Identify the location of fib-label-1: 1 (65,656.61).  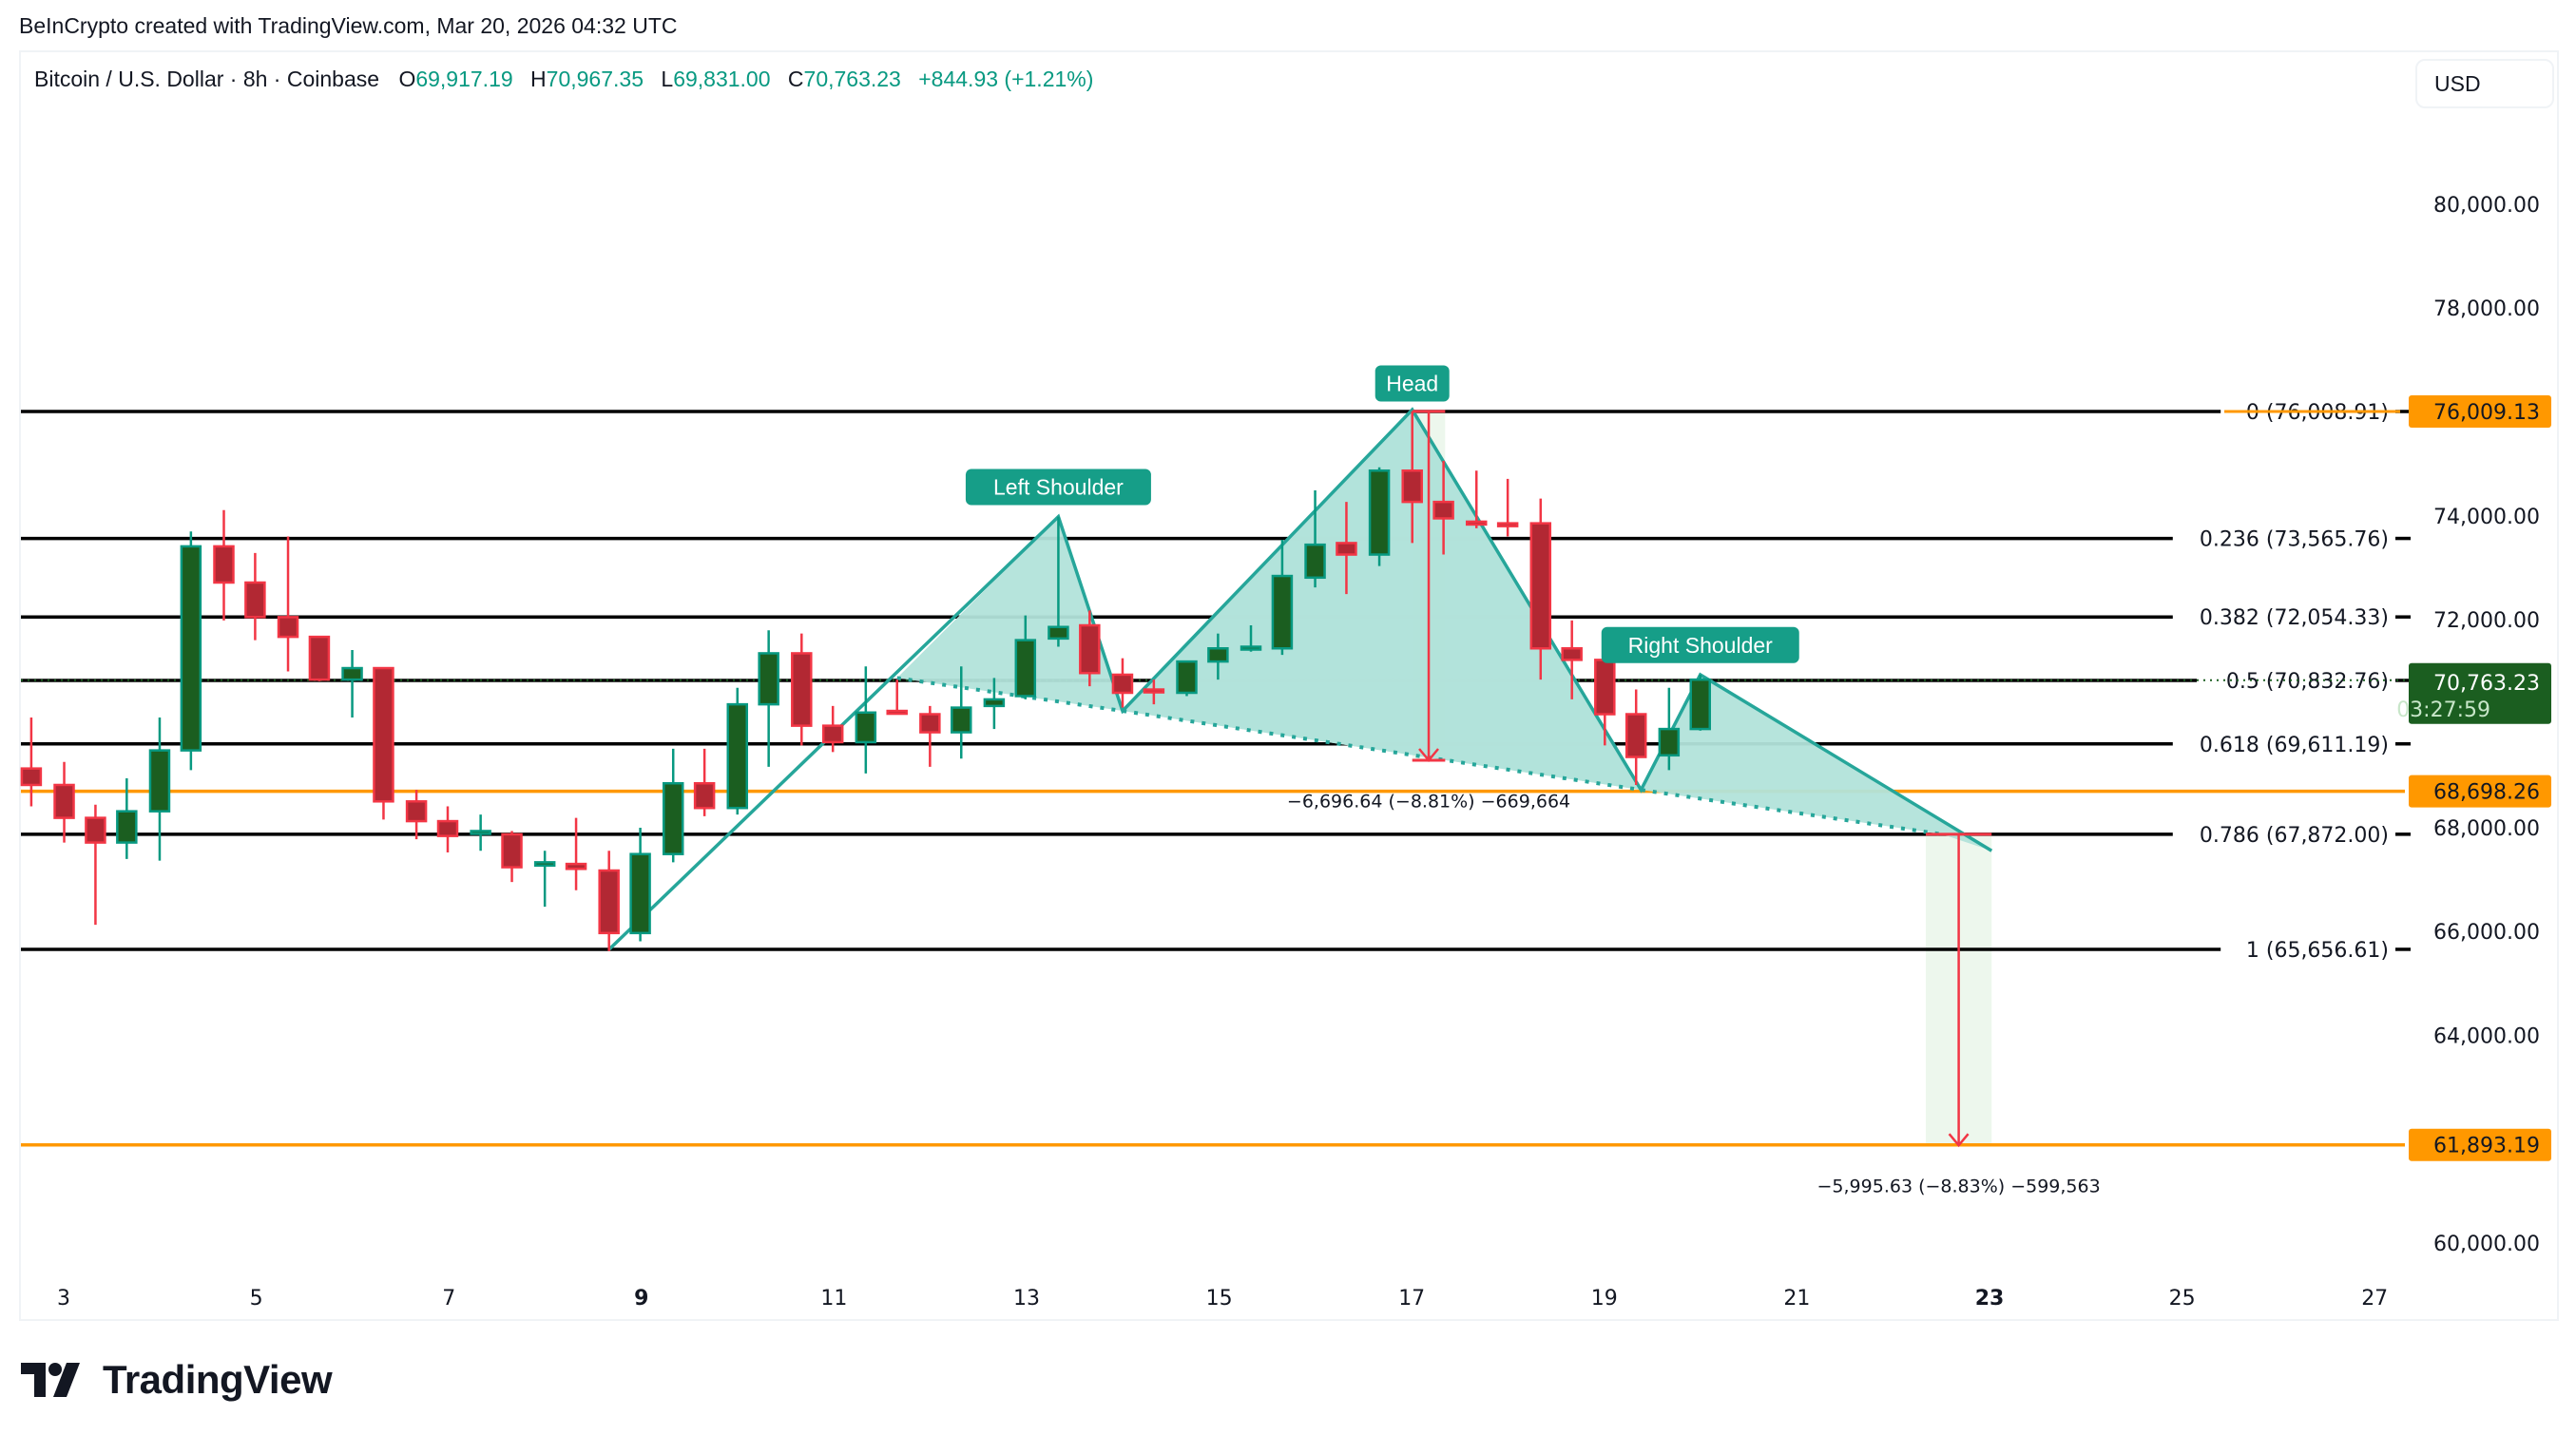
(2317, 951).